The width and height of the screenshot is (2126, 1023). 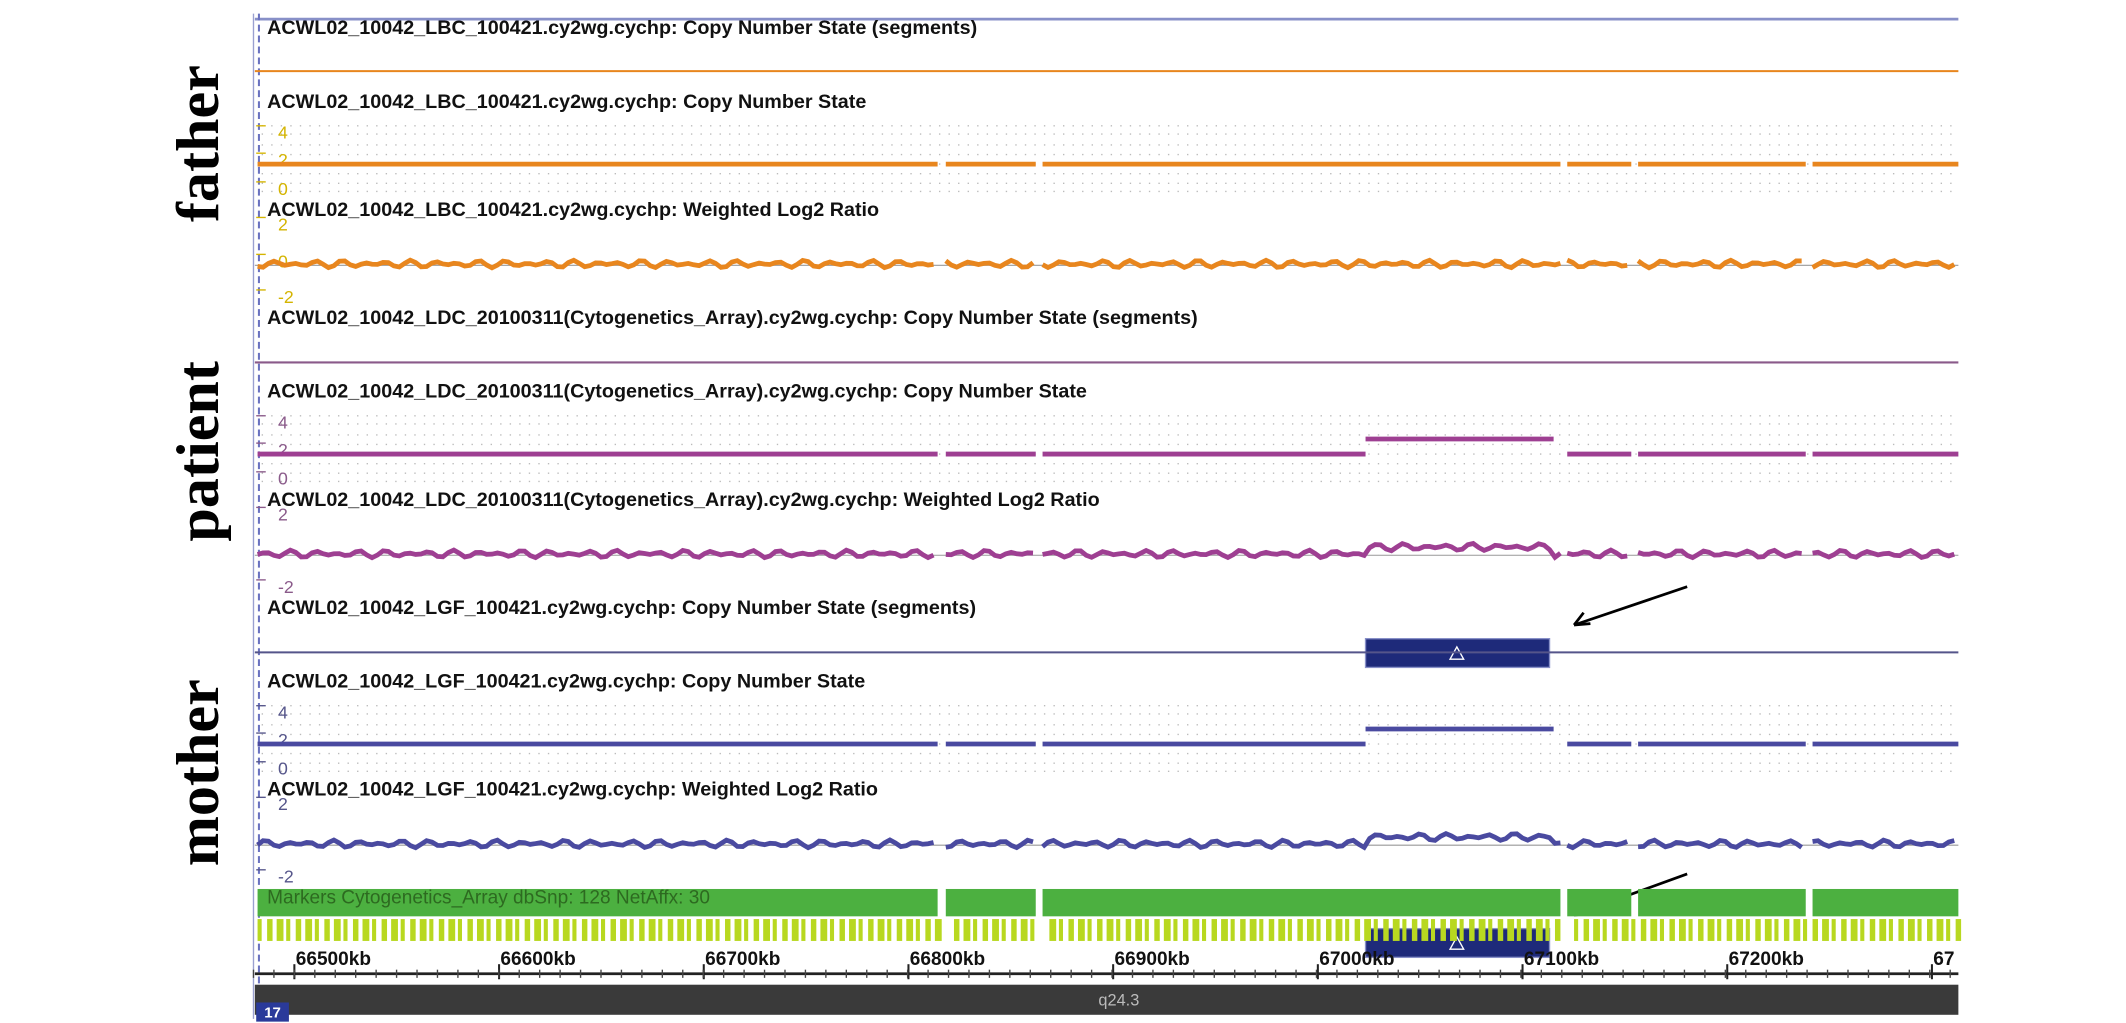 I want to click on gain-icon, so click(x=1456, y=942).